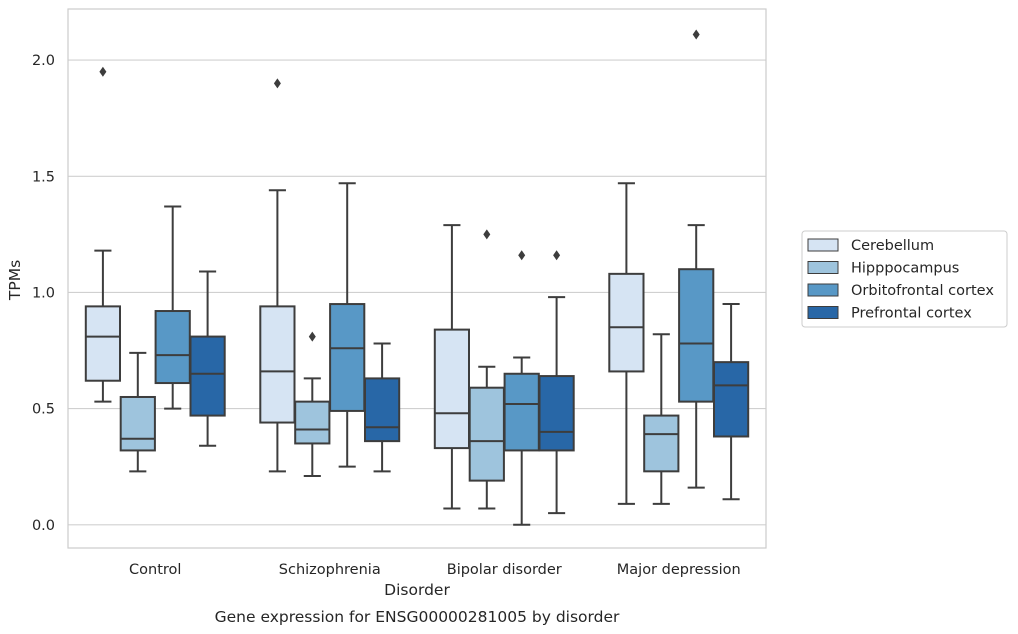  Describe the element at coordinates (43, 526) in the screenshot. I see `y-tick-label: 0.0` at that location.